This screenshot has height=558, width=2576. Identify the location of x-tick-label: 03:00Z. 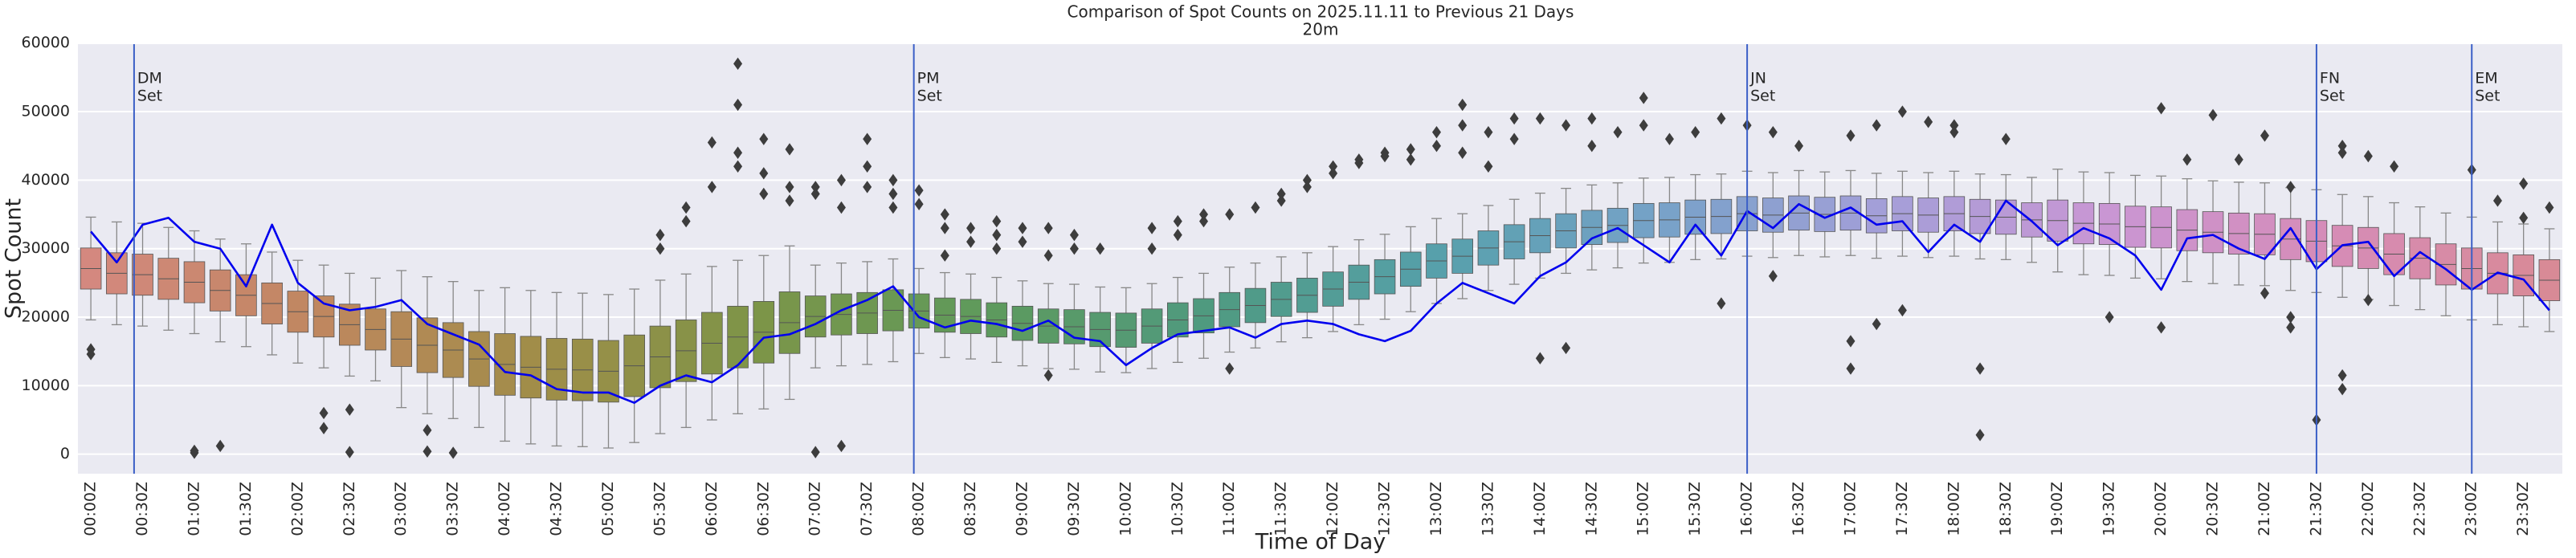
(401, 509).